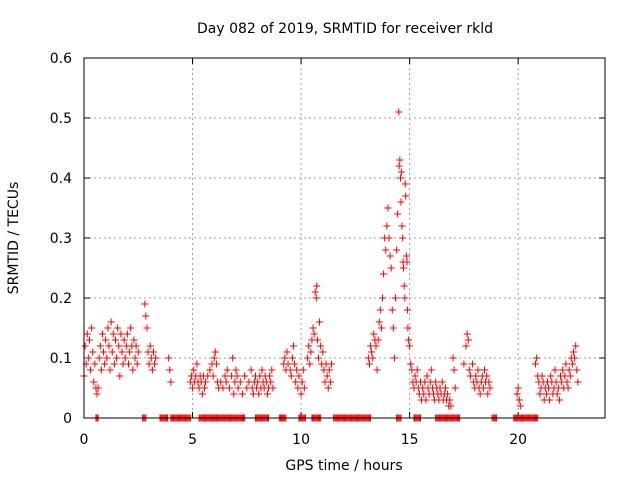 This screenshot has height=480, width=640. I want to click on y-tick-label: 0, so click(67, 419).